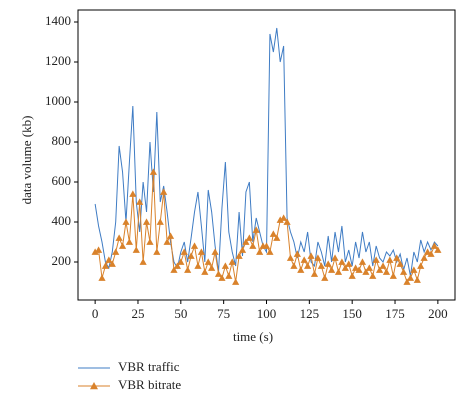  Describe the element at coordinates (62, 220) in the screenshot. I see `y-tick-label: 400` at that location.